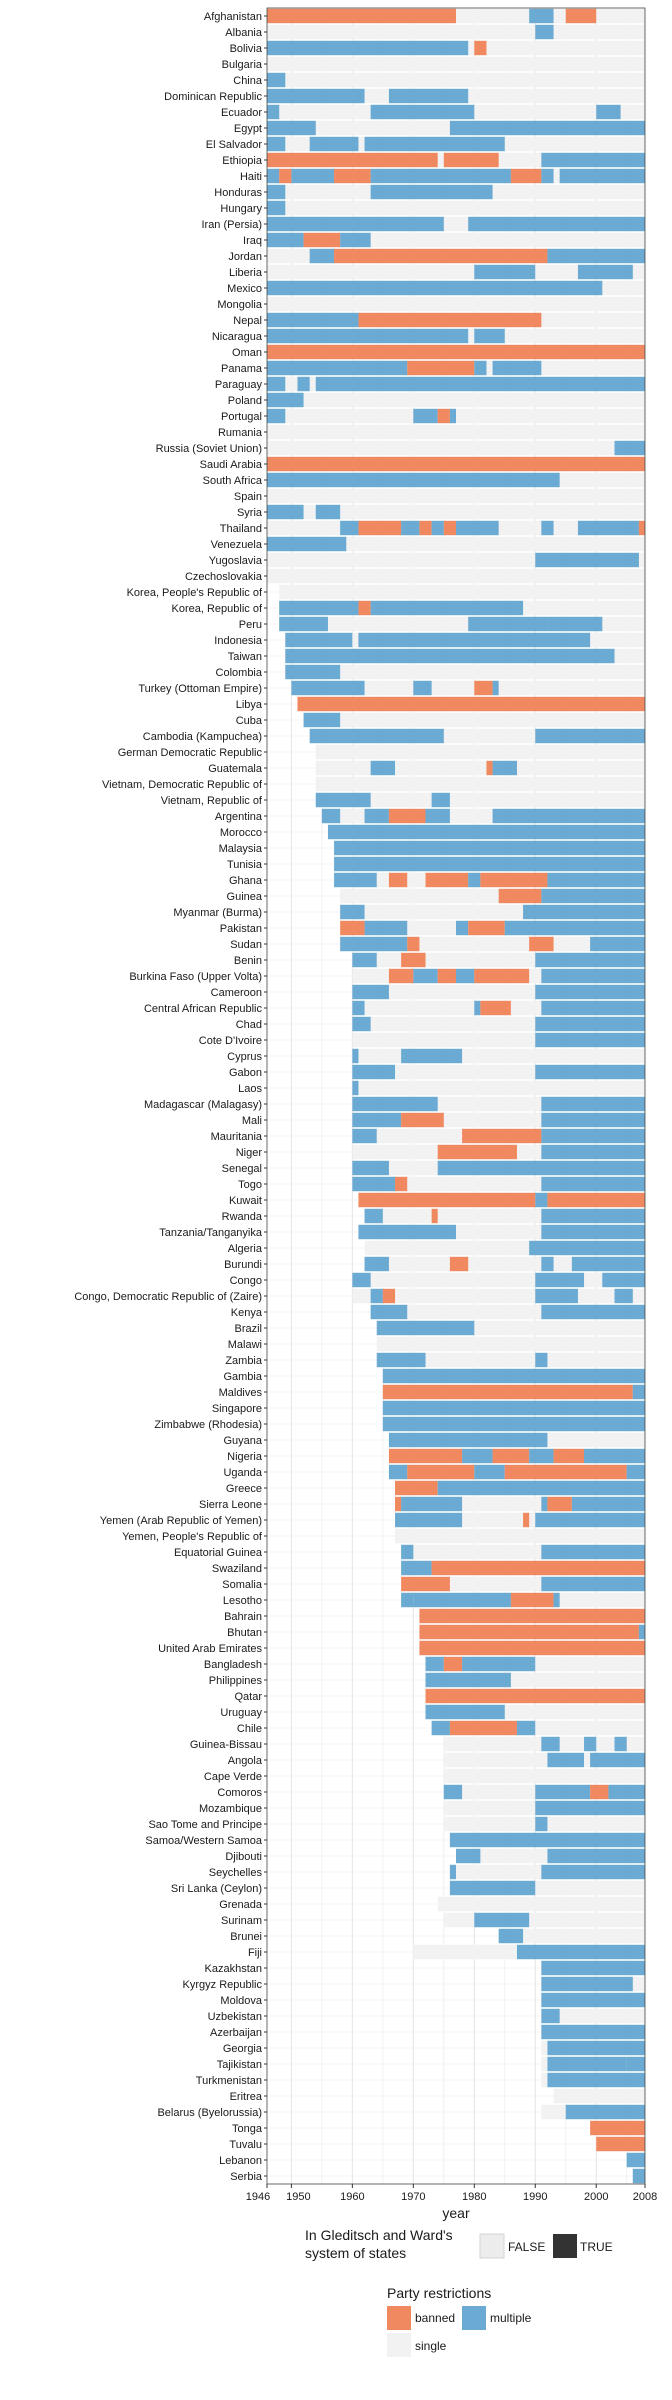 The height and width of the screenshot is (2400, 672). Describe the element at coordinates (208, 1425) in the screenshot. I see `country-label: Zimbabwe (Rhodesia)` at that location.